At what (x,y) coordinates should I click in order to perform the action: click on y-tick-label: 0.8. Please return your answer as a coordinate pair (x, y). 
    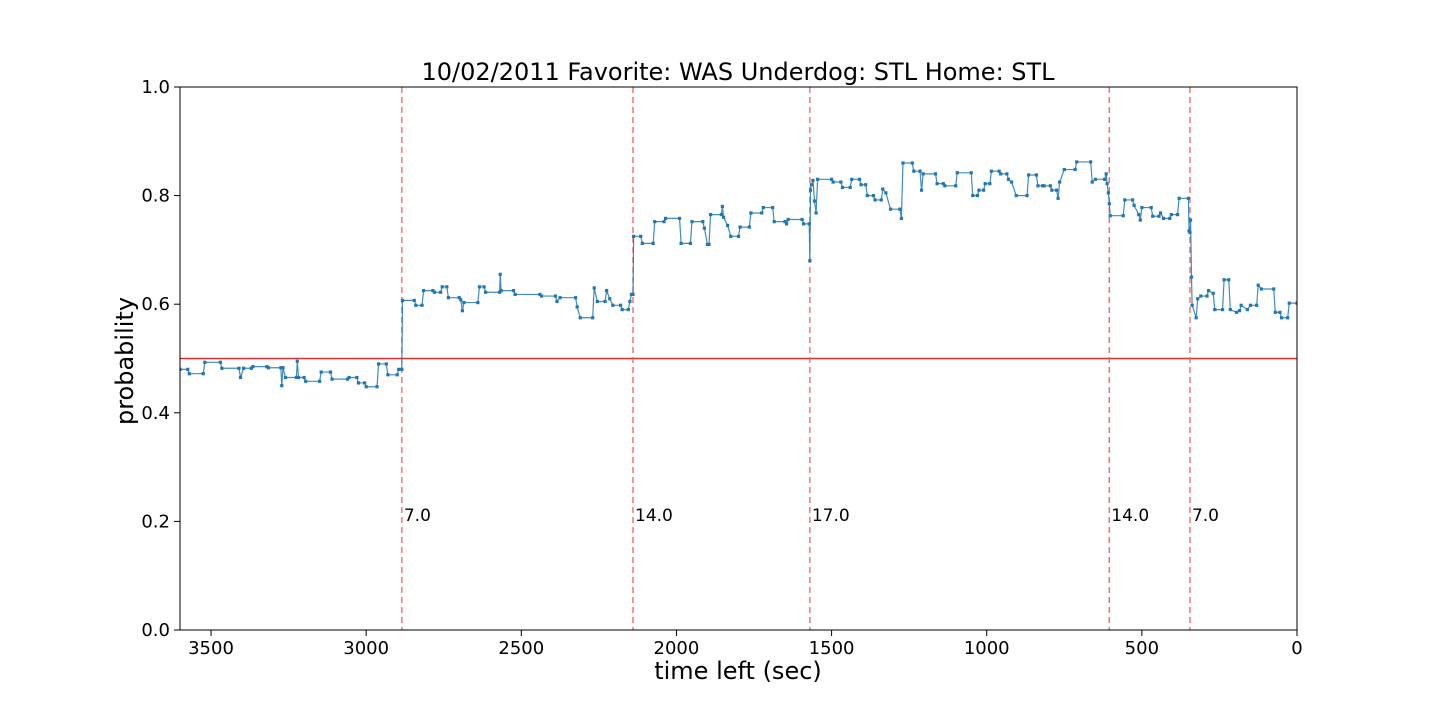
    Looking at the image, I should click on (155, 196).